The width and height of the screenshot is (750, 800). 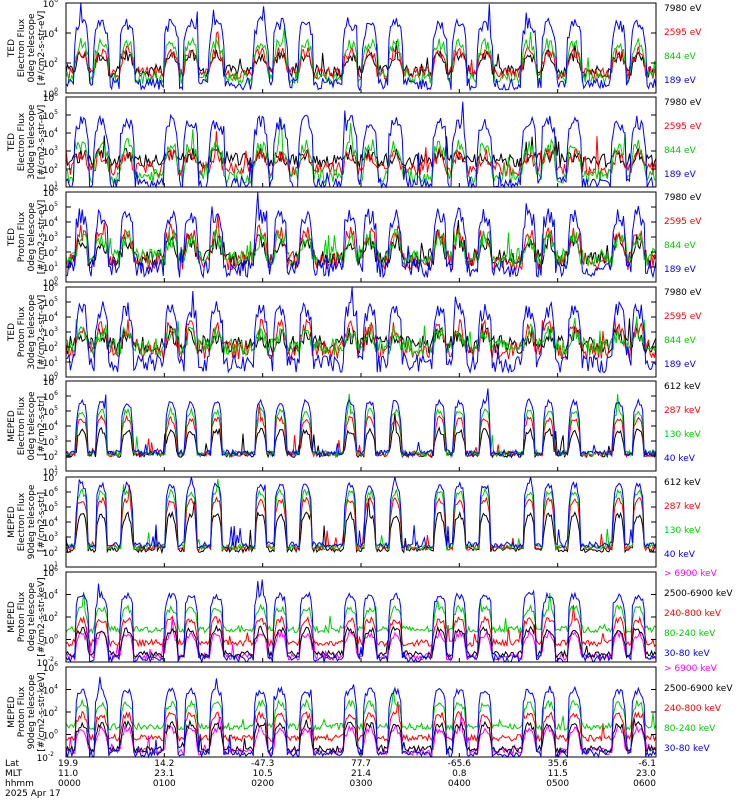 I want to click on mlt-tick-label: 11.0, so click(x=68, y=774).